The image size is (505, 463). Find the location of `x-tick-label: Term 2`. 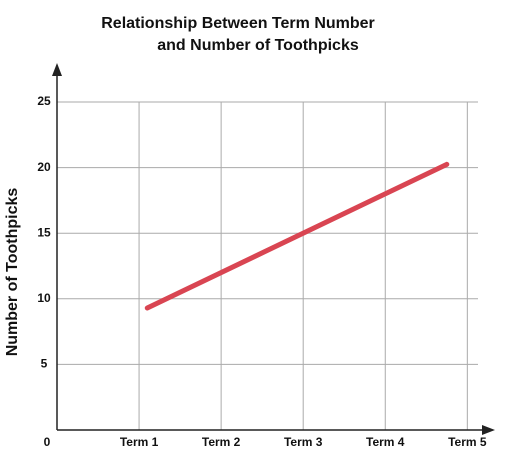

x-tick-label: Term 2 is located at coordinates (221, 442).